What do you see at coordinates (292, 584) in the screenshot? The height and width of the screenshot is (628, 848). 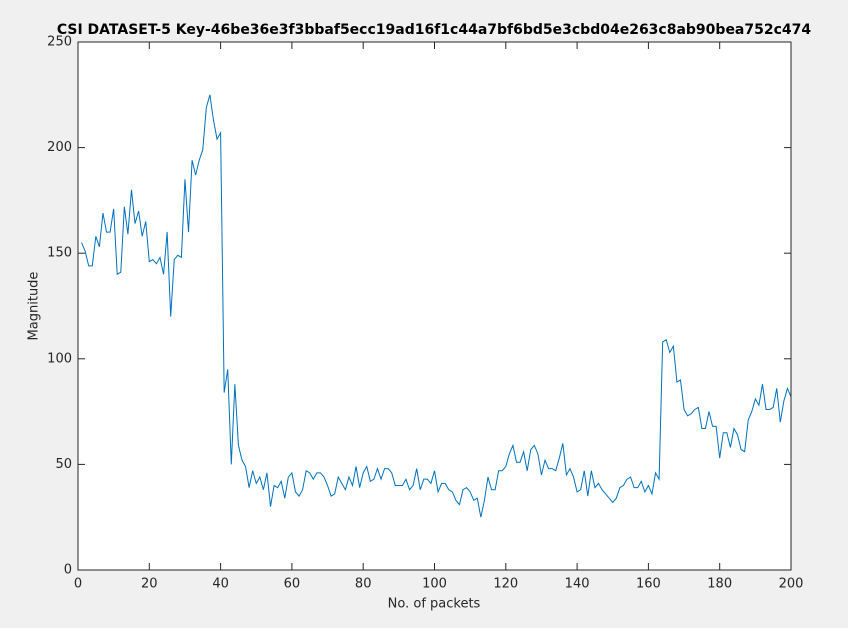 I see `x-tick-label: 60` at bounding box center [292, 584].